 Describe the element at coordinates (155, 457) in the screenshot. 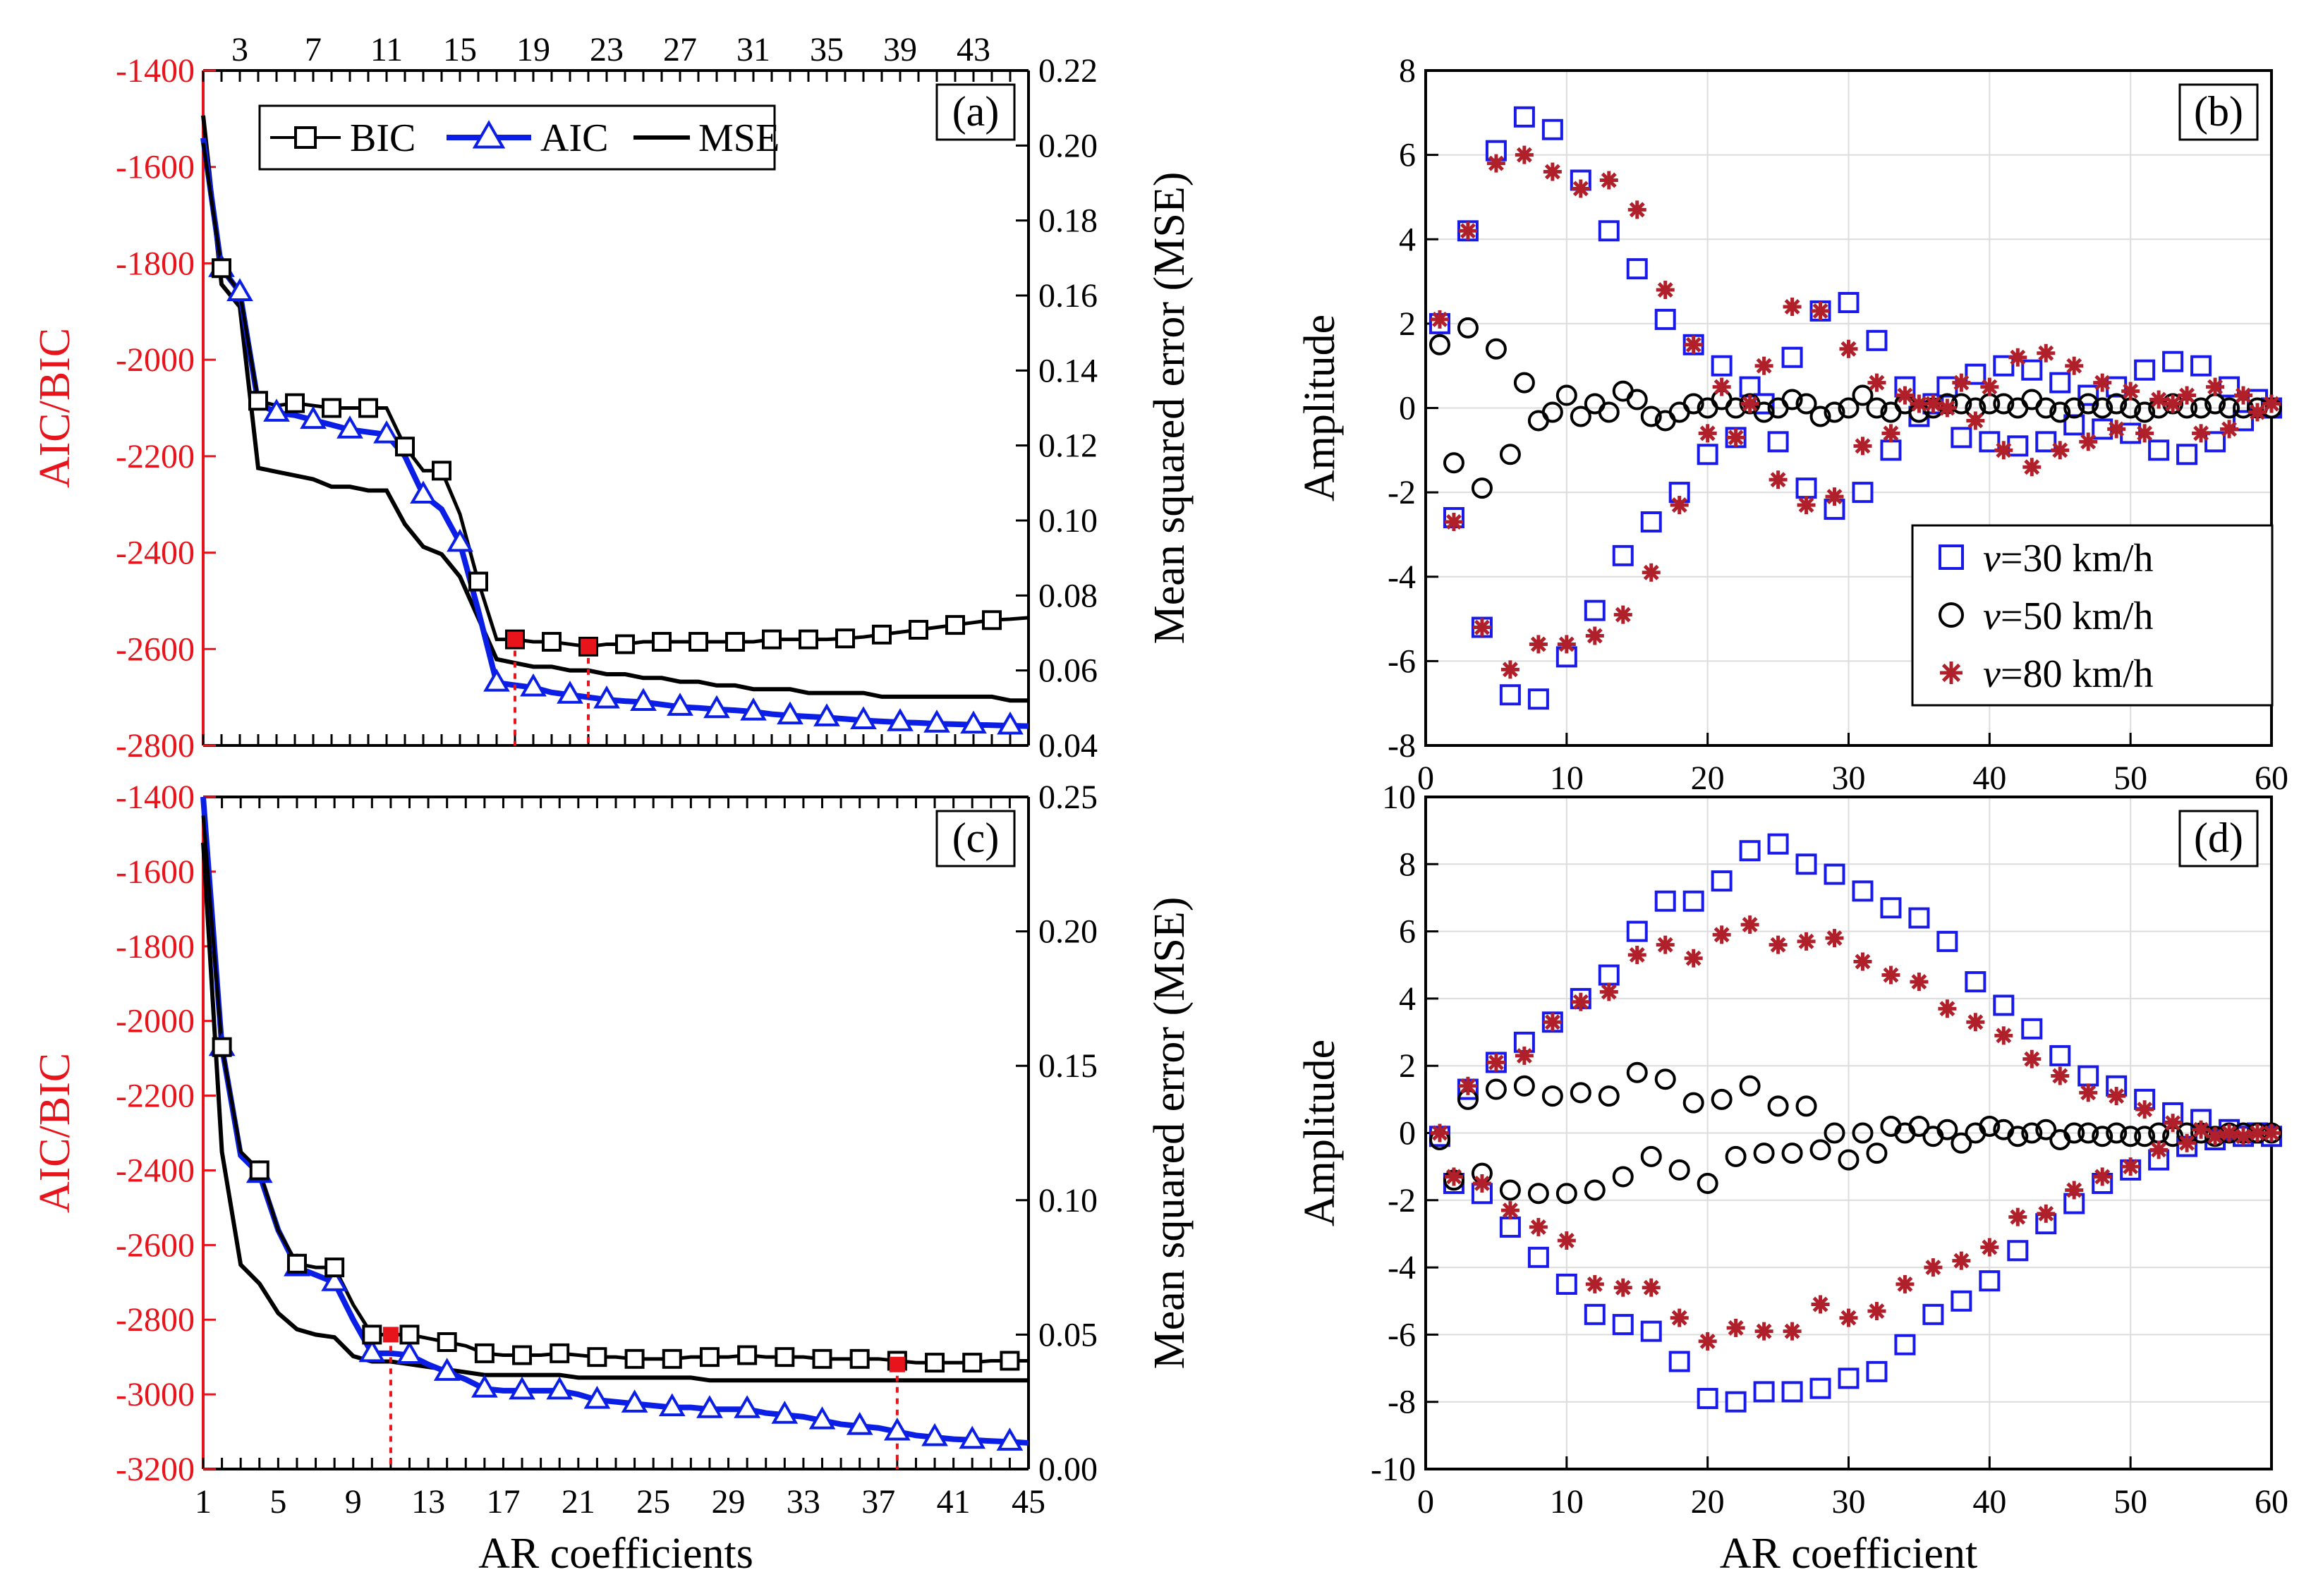

I see `y-left-tick-label: -2200` at that location.